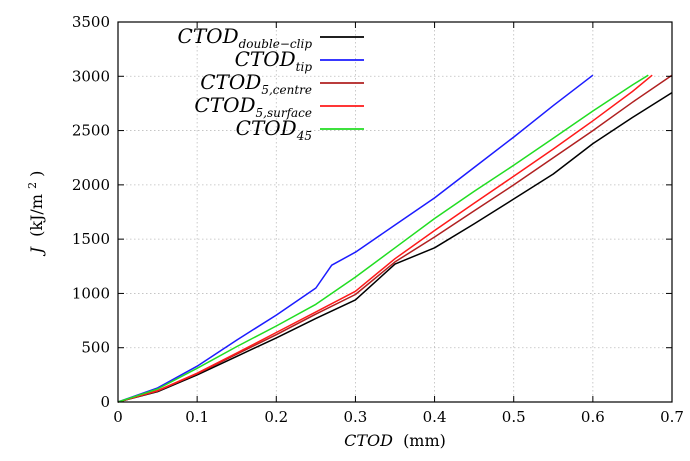 This screenshot has width=690, height=461. Describe the element at coordinates (276, 417) in the screenshot. I see `x-tick-label: 0.2` at that location.